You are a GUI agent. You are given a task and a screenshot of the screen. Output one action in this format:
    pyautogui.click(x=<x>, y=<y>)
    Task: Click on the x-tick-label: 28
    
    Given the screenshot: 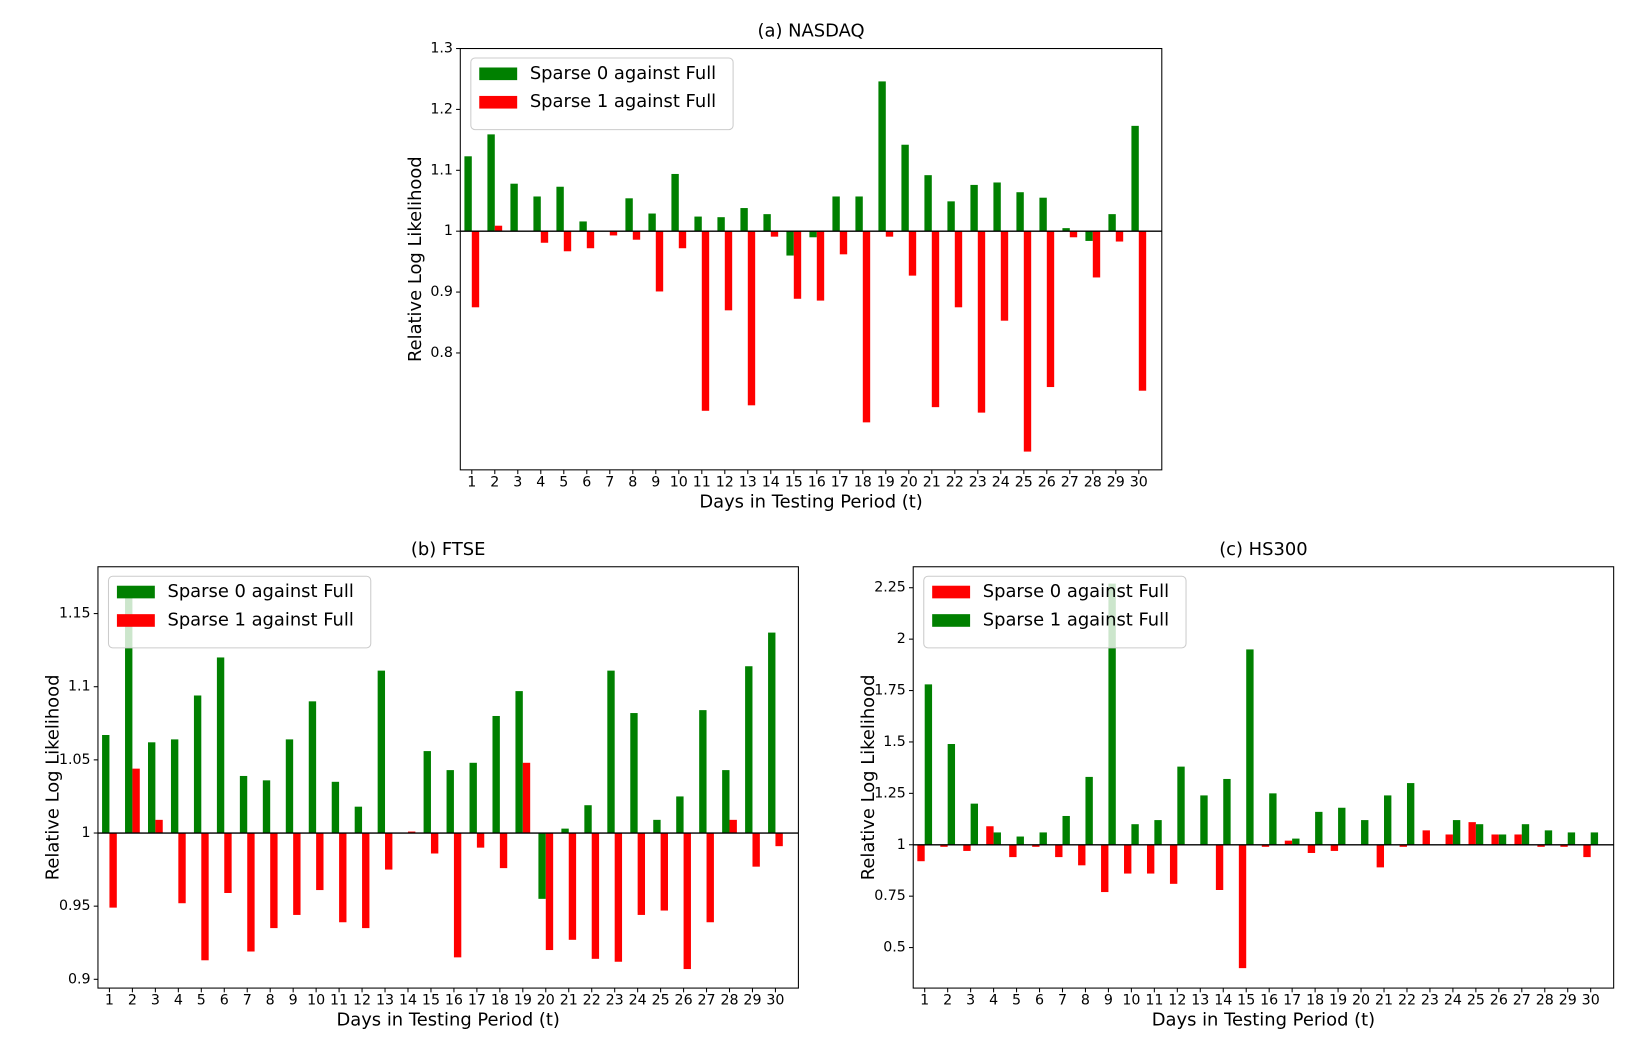 What is the action you would take?
    pyautogui.click(x=1545, y=1001)
    